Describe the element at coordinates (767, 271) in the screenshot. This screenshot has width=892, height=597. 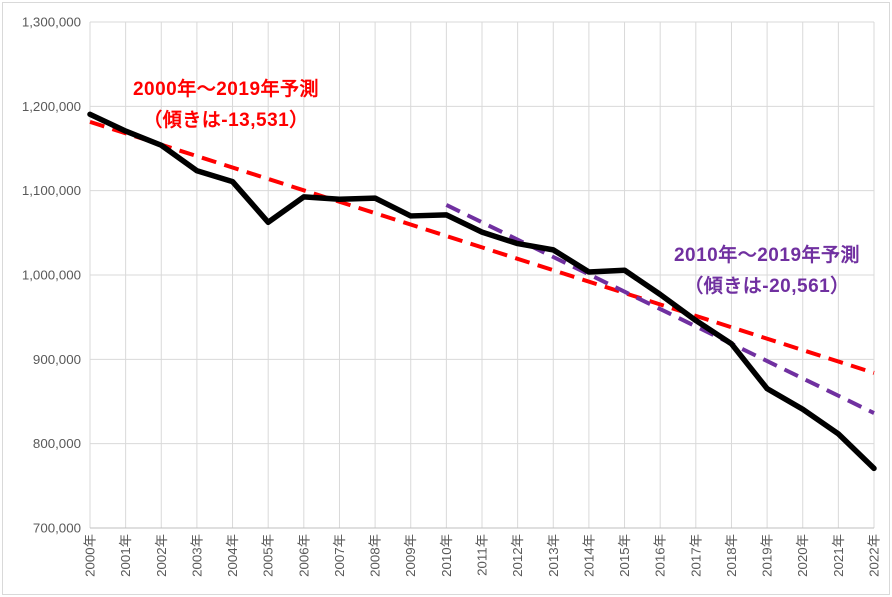
I see `annotation-trend-2010-2019: 2010年～2019年予測 （傾きは-20,561）` at that location.